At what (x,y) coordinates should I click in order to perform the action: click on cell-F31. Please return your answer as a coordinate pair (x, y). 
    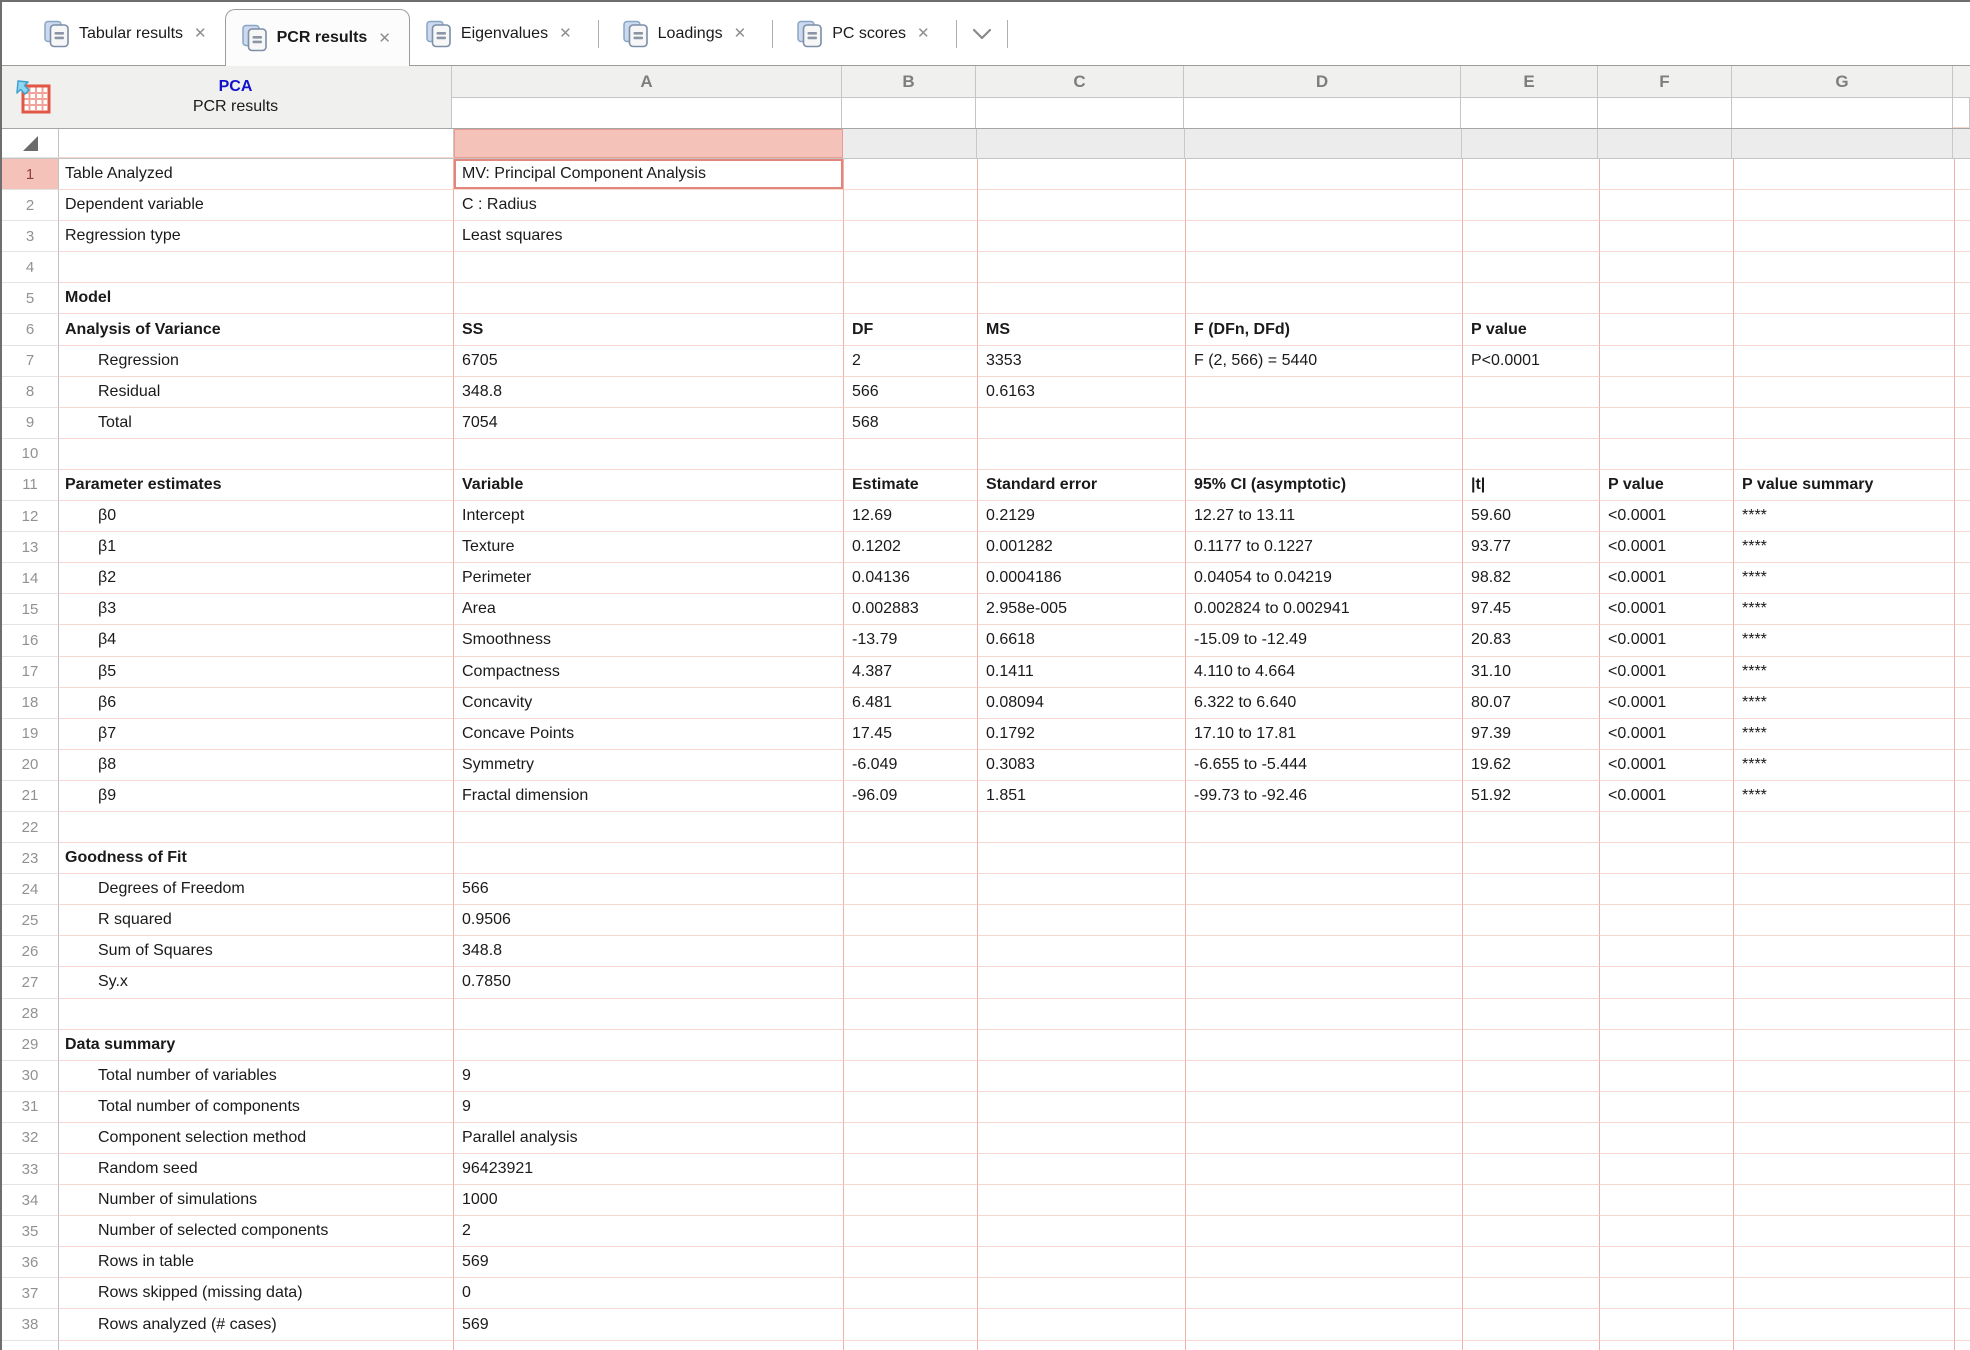
    Looking at the image, I should click on (1667, 1107).